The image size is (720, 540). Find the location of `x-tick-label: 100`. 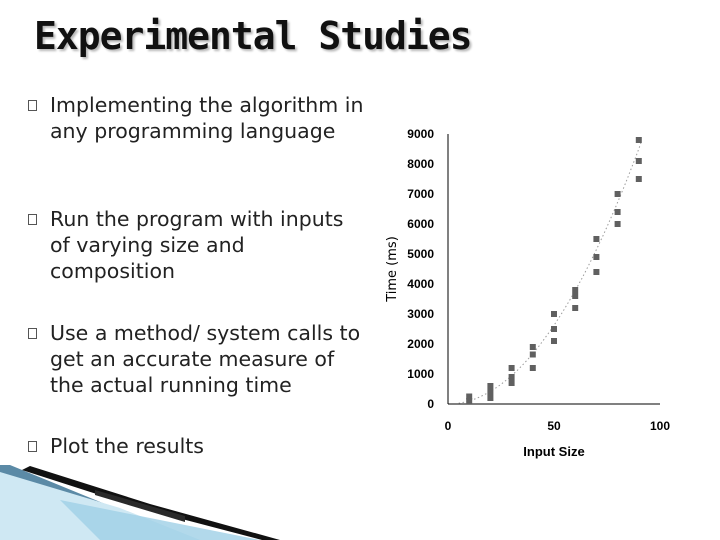

x-tick-label: 100 is located at coordinates (660, 426).